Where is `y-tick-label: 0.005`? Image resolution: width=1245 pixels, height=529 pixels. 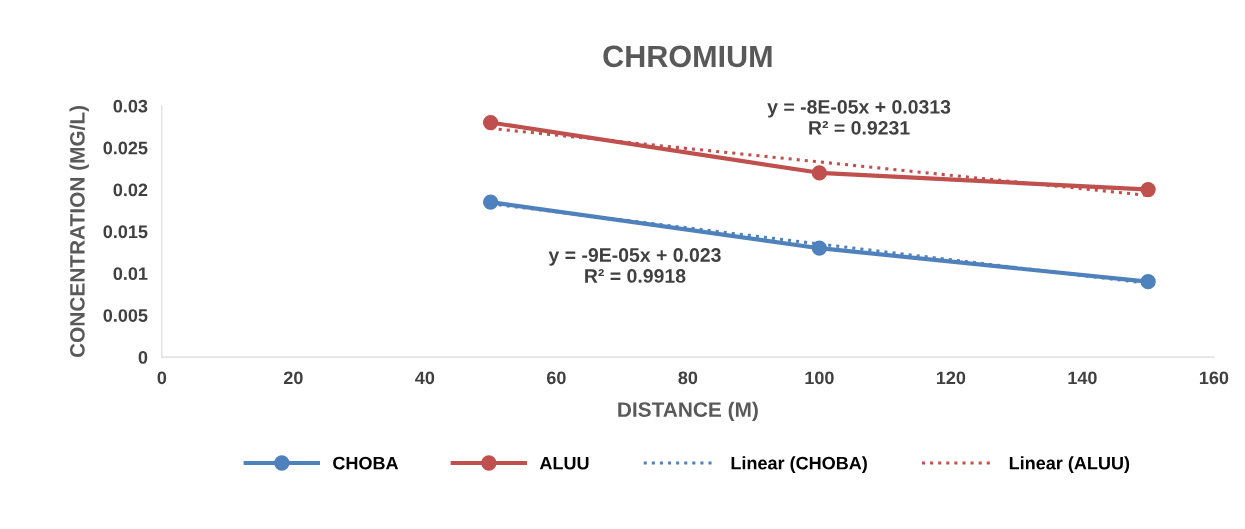
y-tick-label: 0.005 is located at coordinates (125, 315).